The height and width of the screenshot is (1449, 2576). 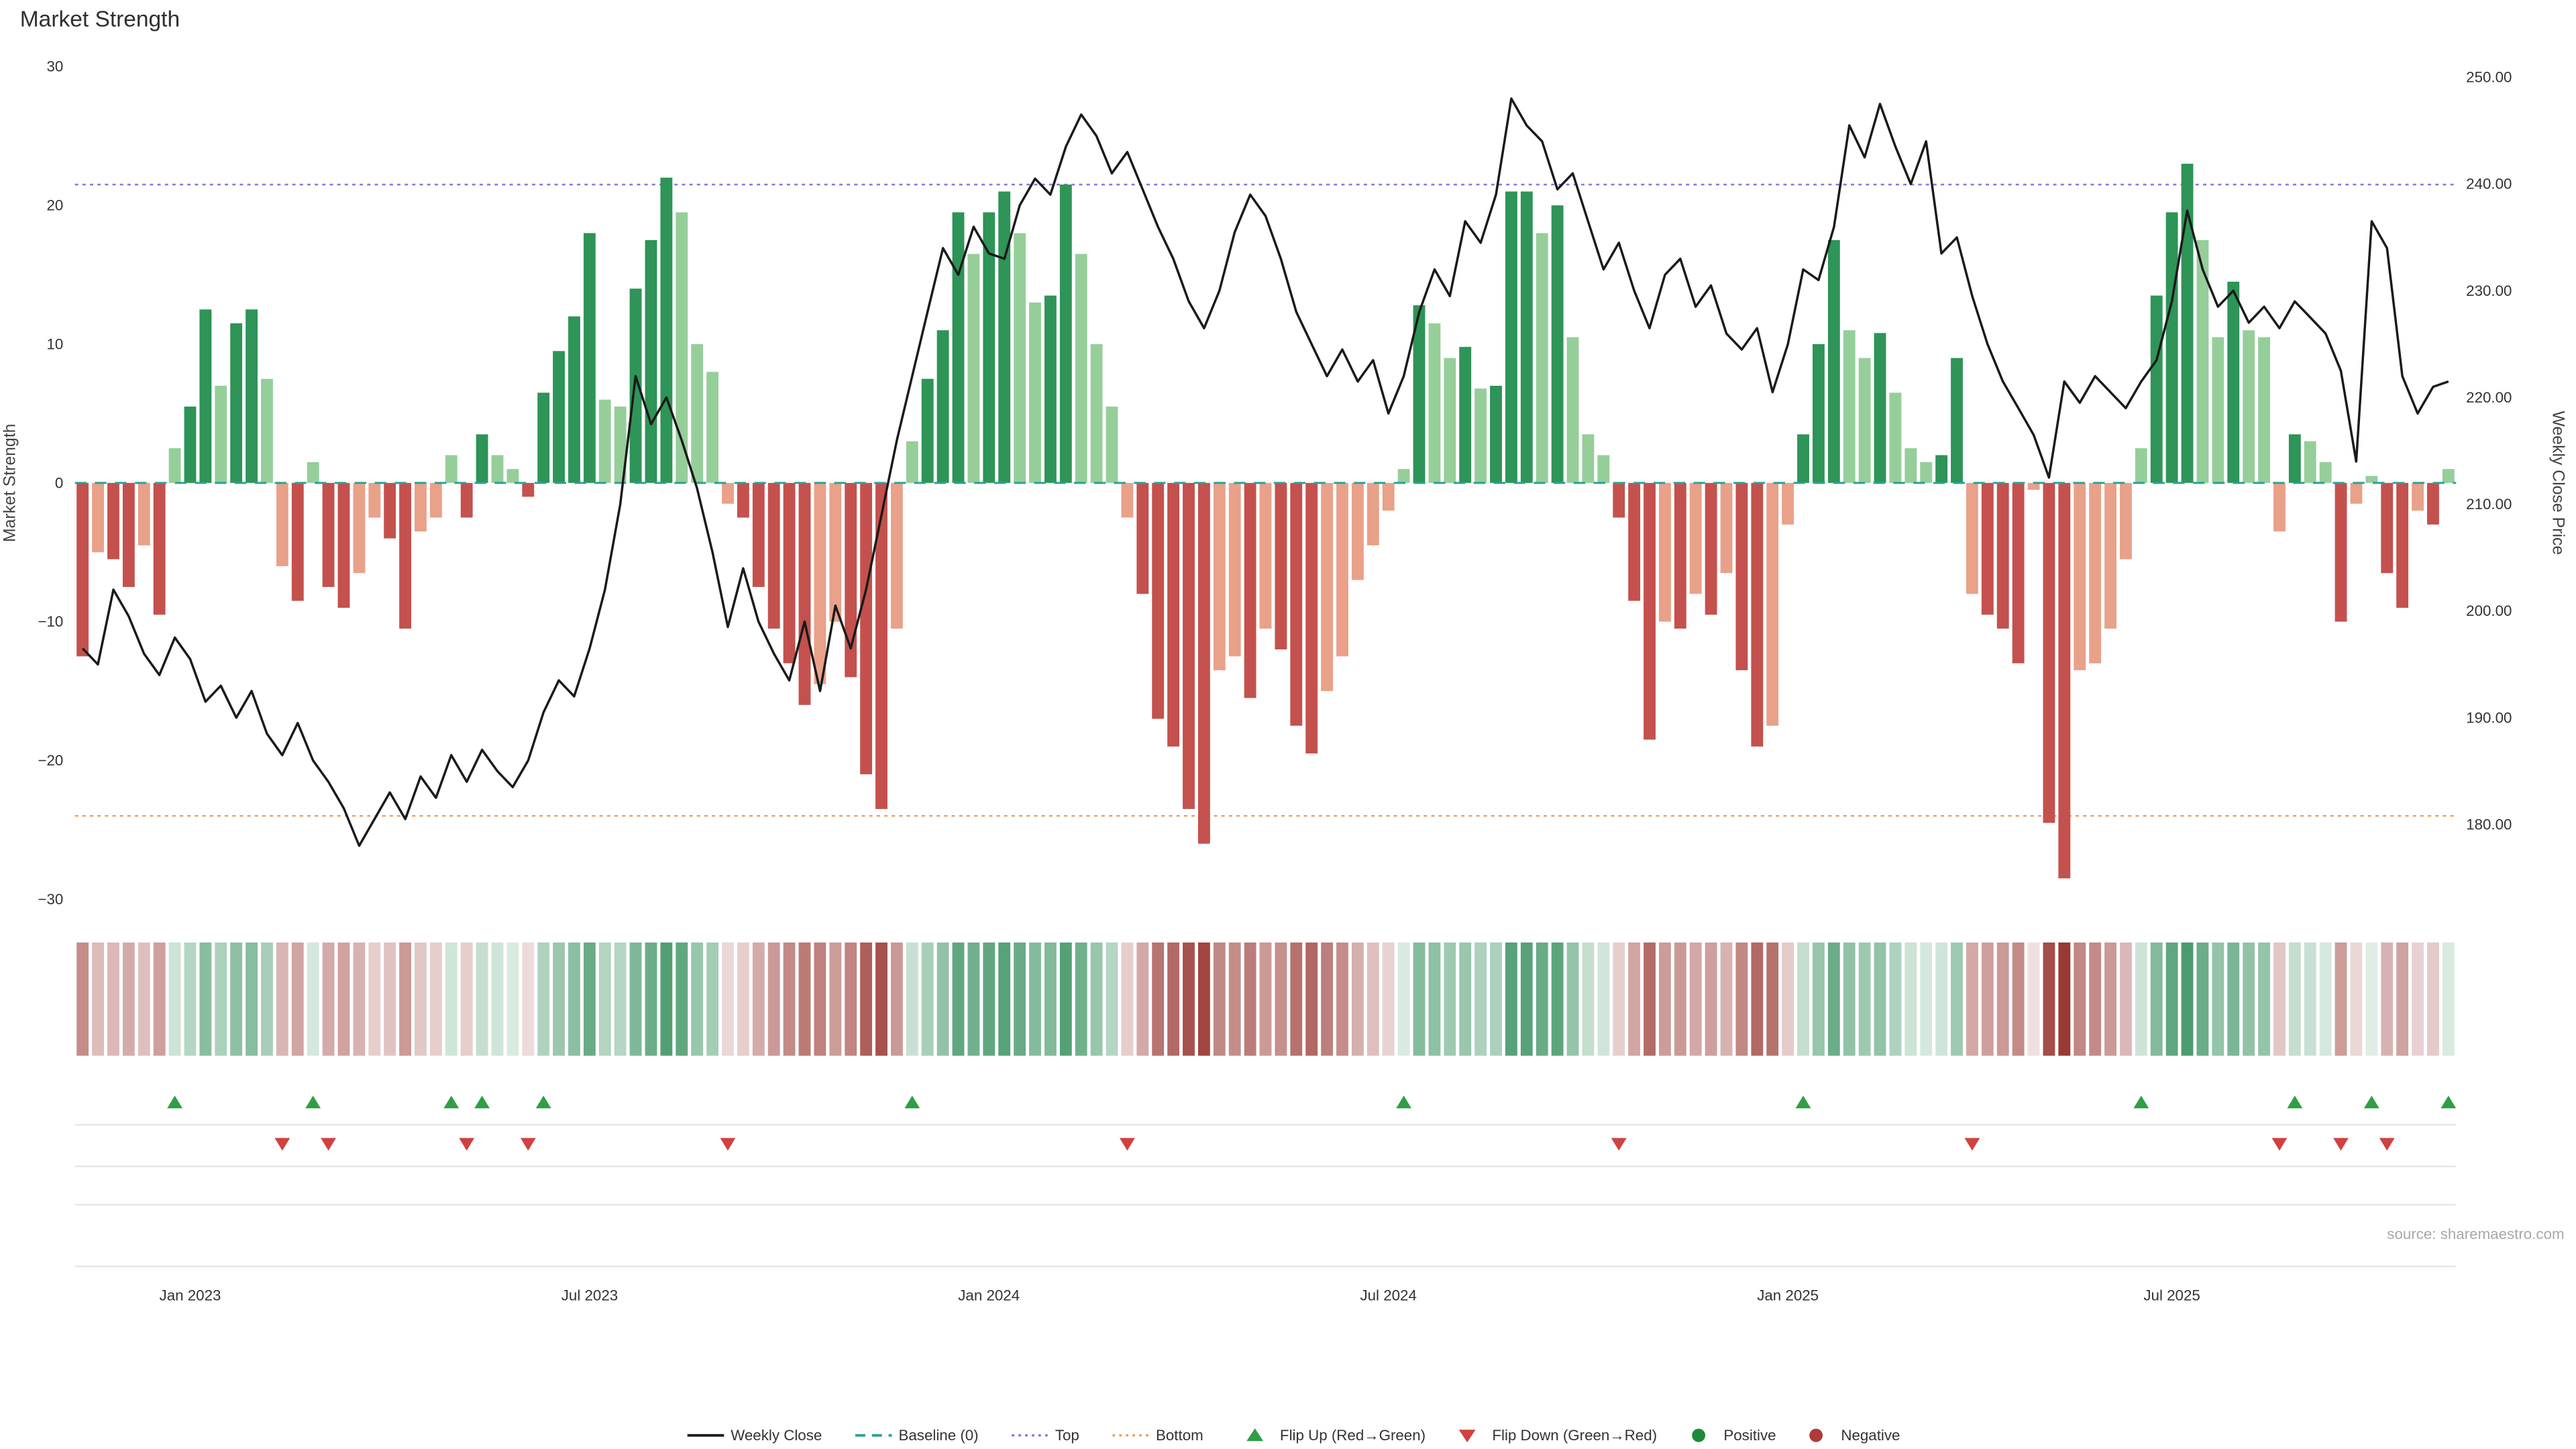 I want to click on legend-item: Top, so click(x=1045, y=1435).